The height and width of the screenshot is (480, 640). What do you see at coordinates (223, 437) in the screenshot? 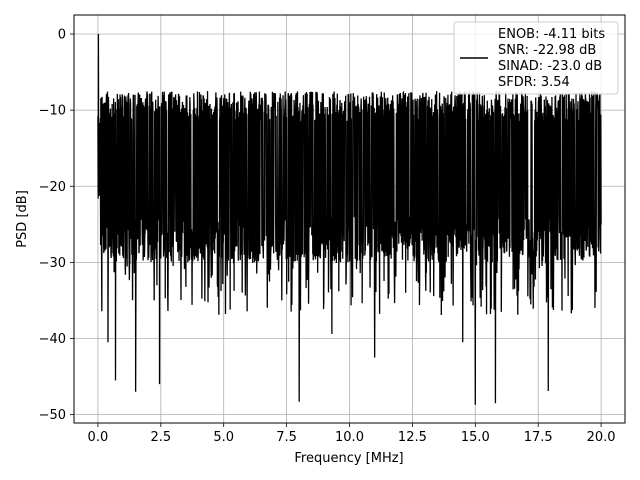
I see `x-tick-label: 5.0` at bounding box center [223, 437].